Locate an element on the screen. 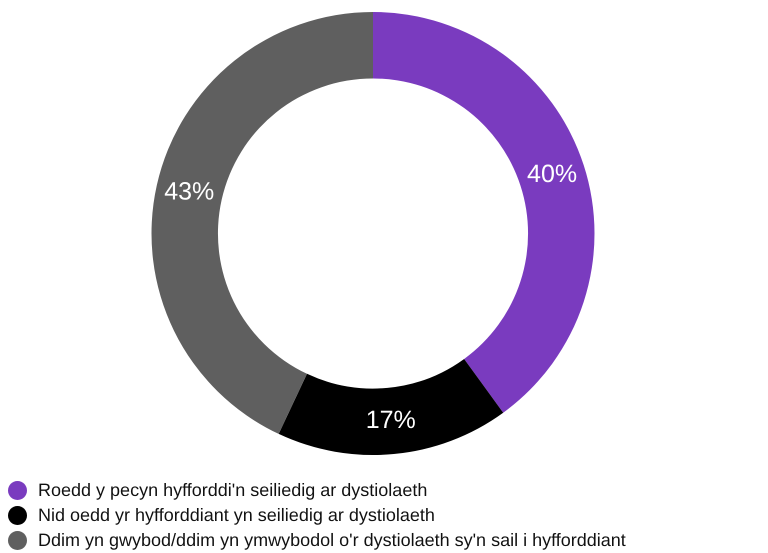 The width and height of the screenshot is (768, 553). data-label: 40% is located at coordinates (552, 174).